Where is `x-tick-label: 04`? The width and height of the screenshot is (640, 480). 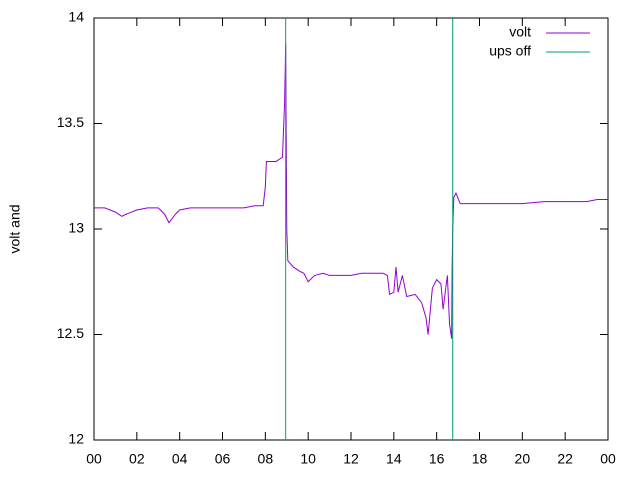 x-tick-label: 04 is located at coordinates (180, 459).